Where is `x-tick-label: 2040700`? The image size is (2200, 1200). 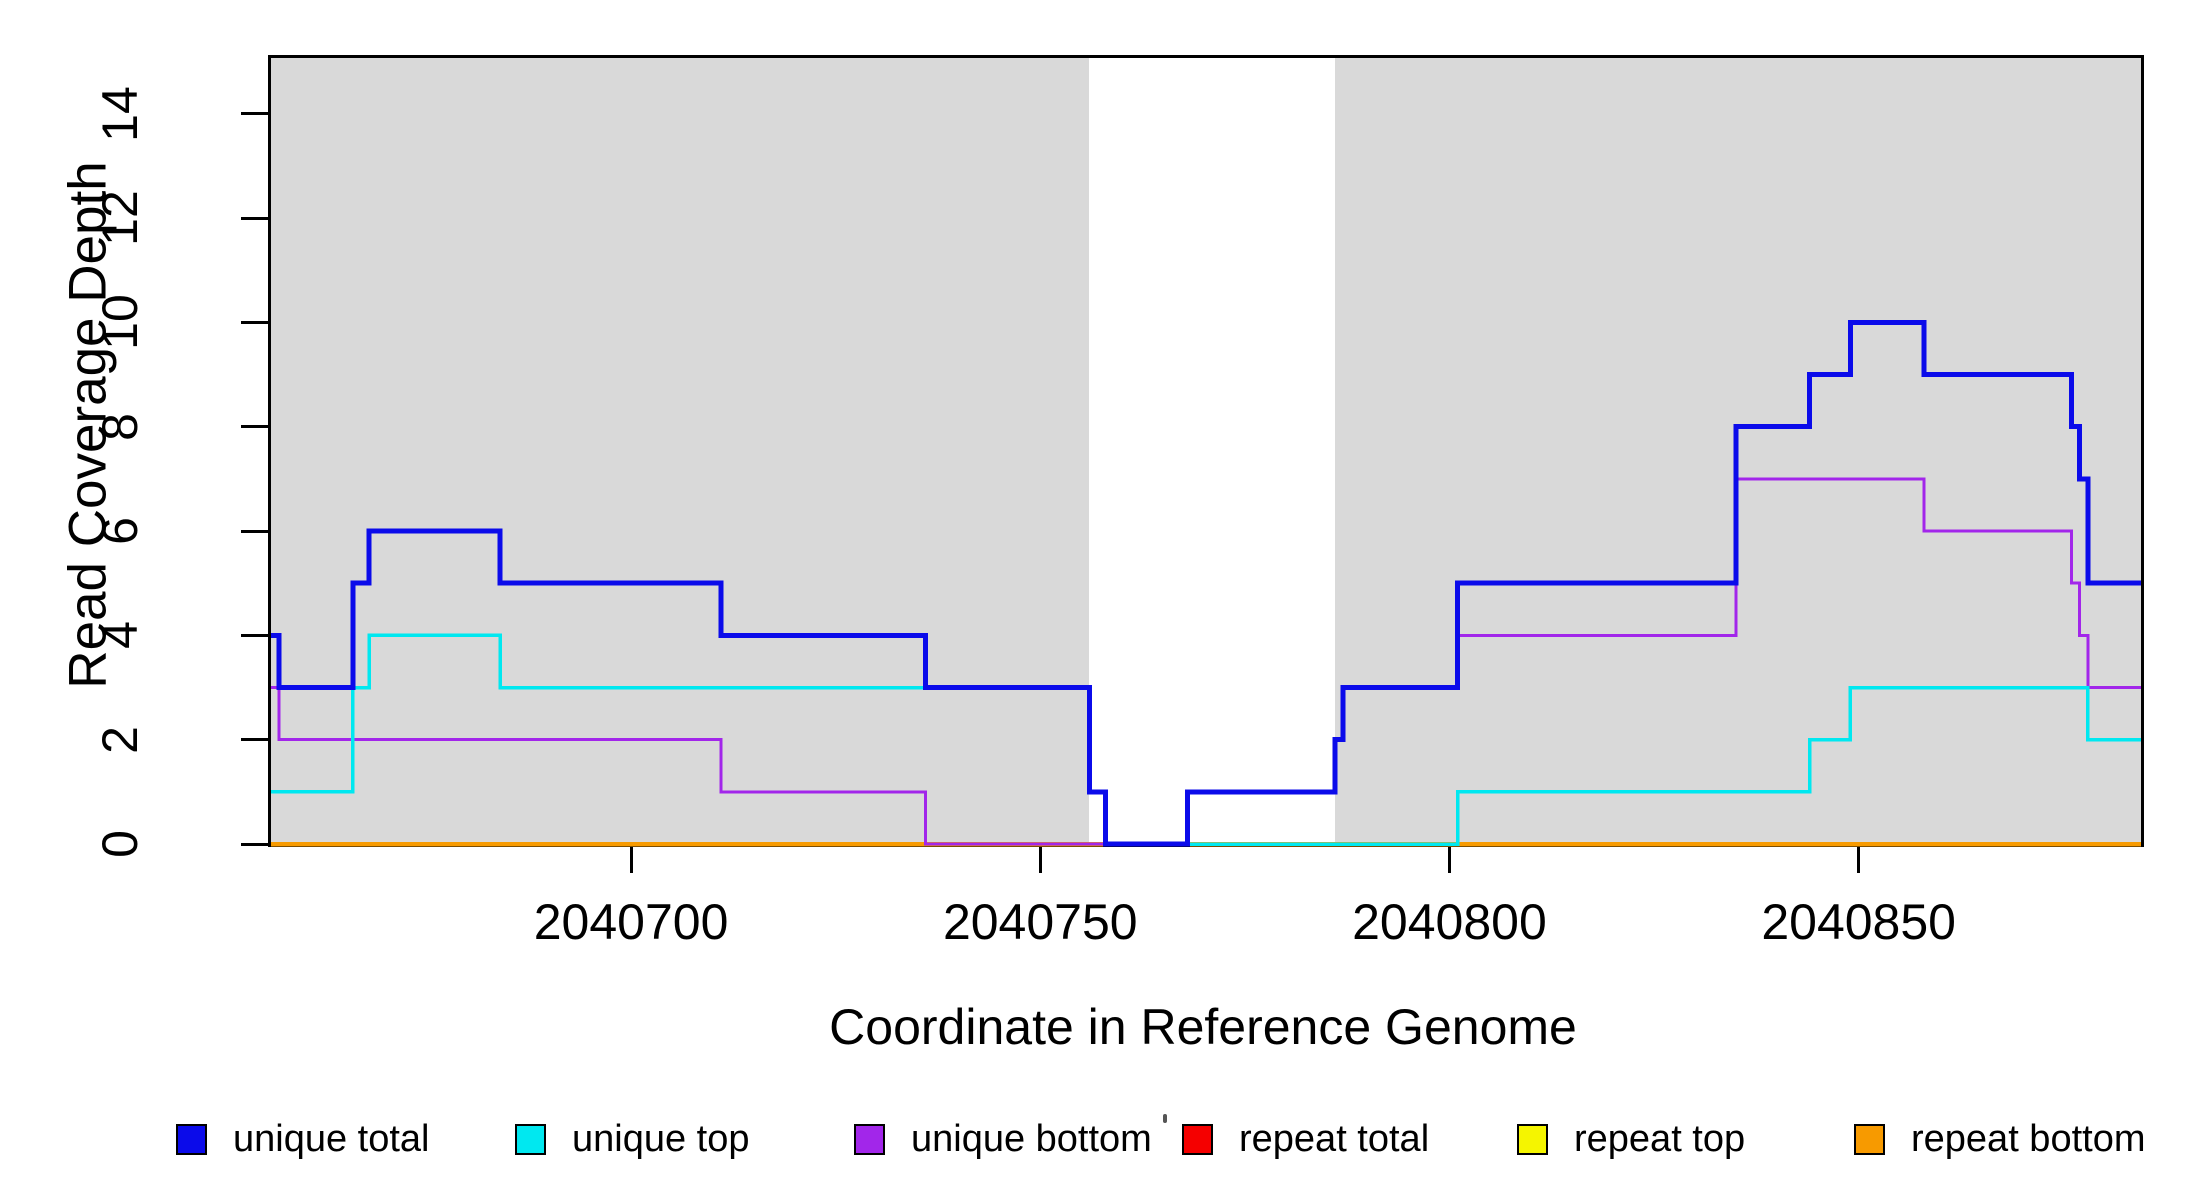 x-tick-label: 2040700 is located at coordinates (631, 922).